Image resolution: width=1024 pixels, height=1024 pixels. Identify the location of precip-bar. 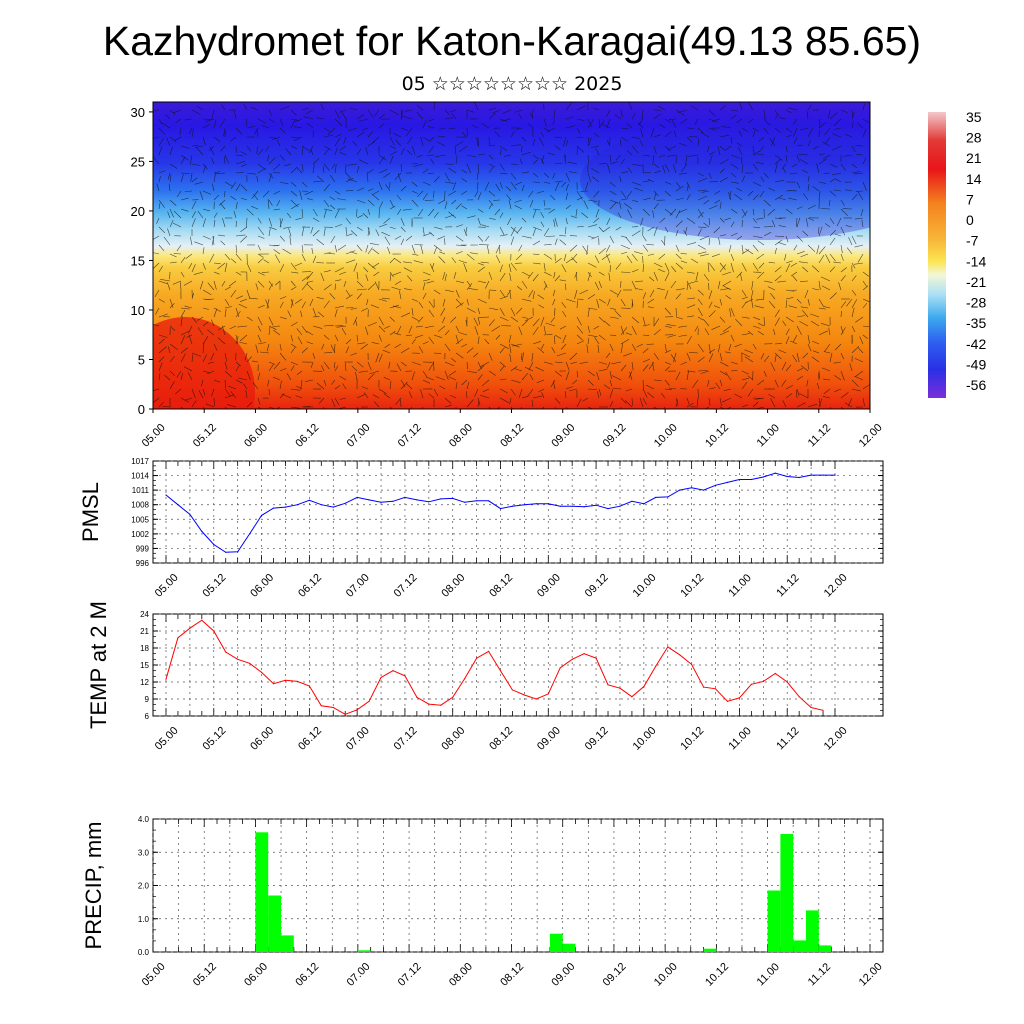
(812, 931).